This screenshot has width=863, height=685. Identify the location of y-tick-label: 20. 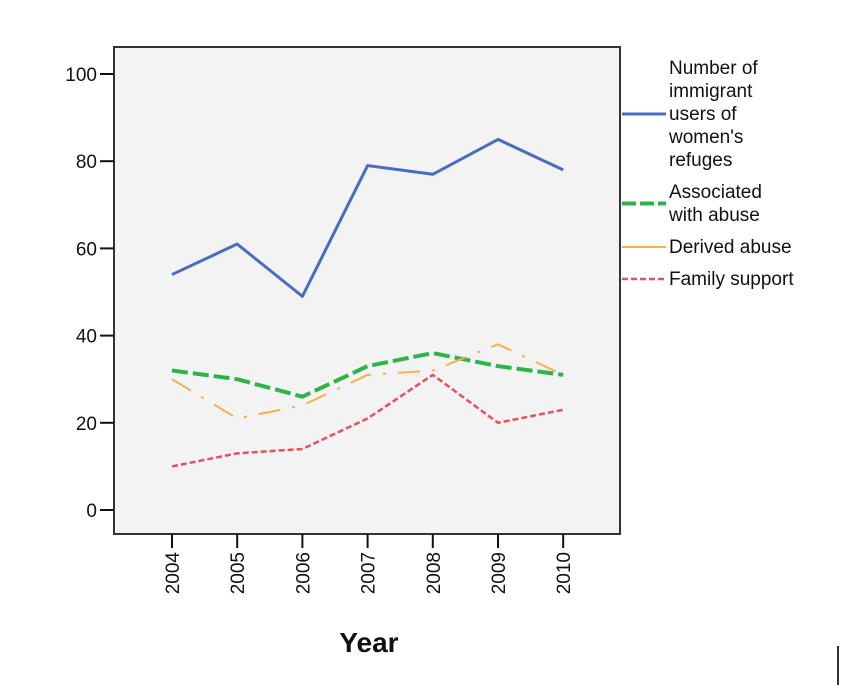
(86, 424).